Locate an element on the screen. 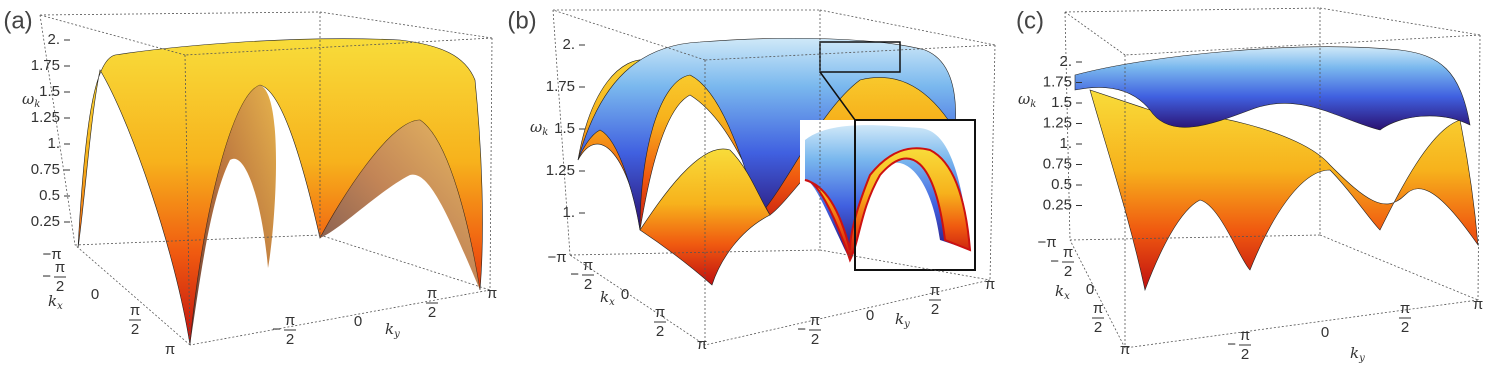 This screenshot has height=374, width=1495. tick-label: −π is located at coordinates (1046, 242).